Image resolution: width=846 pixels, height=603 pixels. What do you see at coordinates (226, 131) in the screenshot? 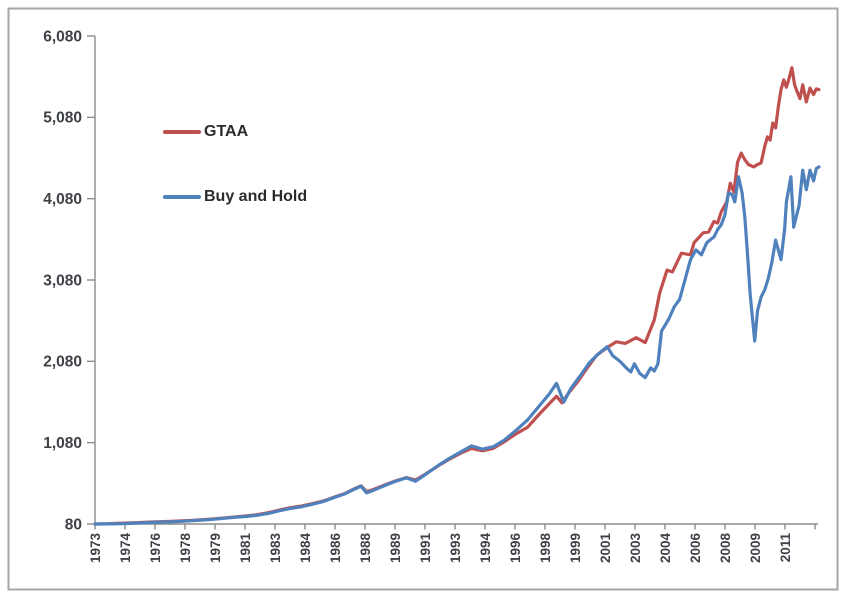
I see `legend-label-gtaa: GTAA` at bounding box center [226, 131].